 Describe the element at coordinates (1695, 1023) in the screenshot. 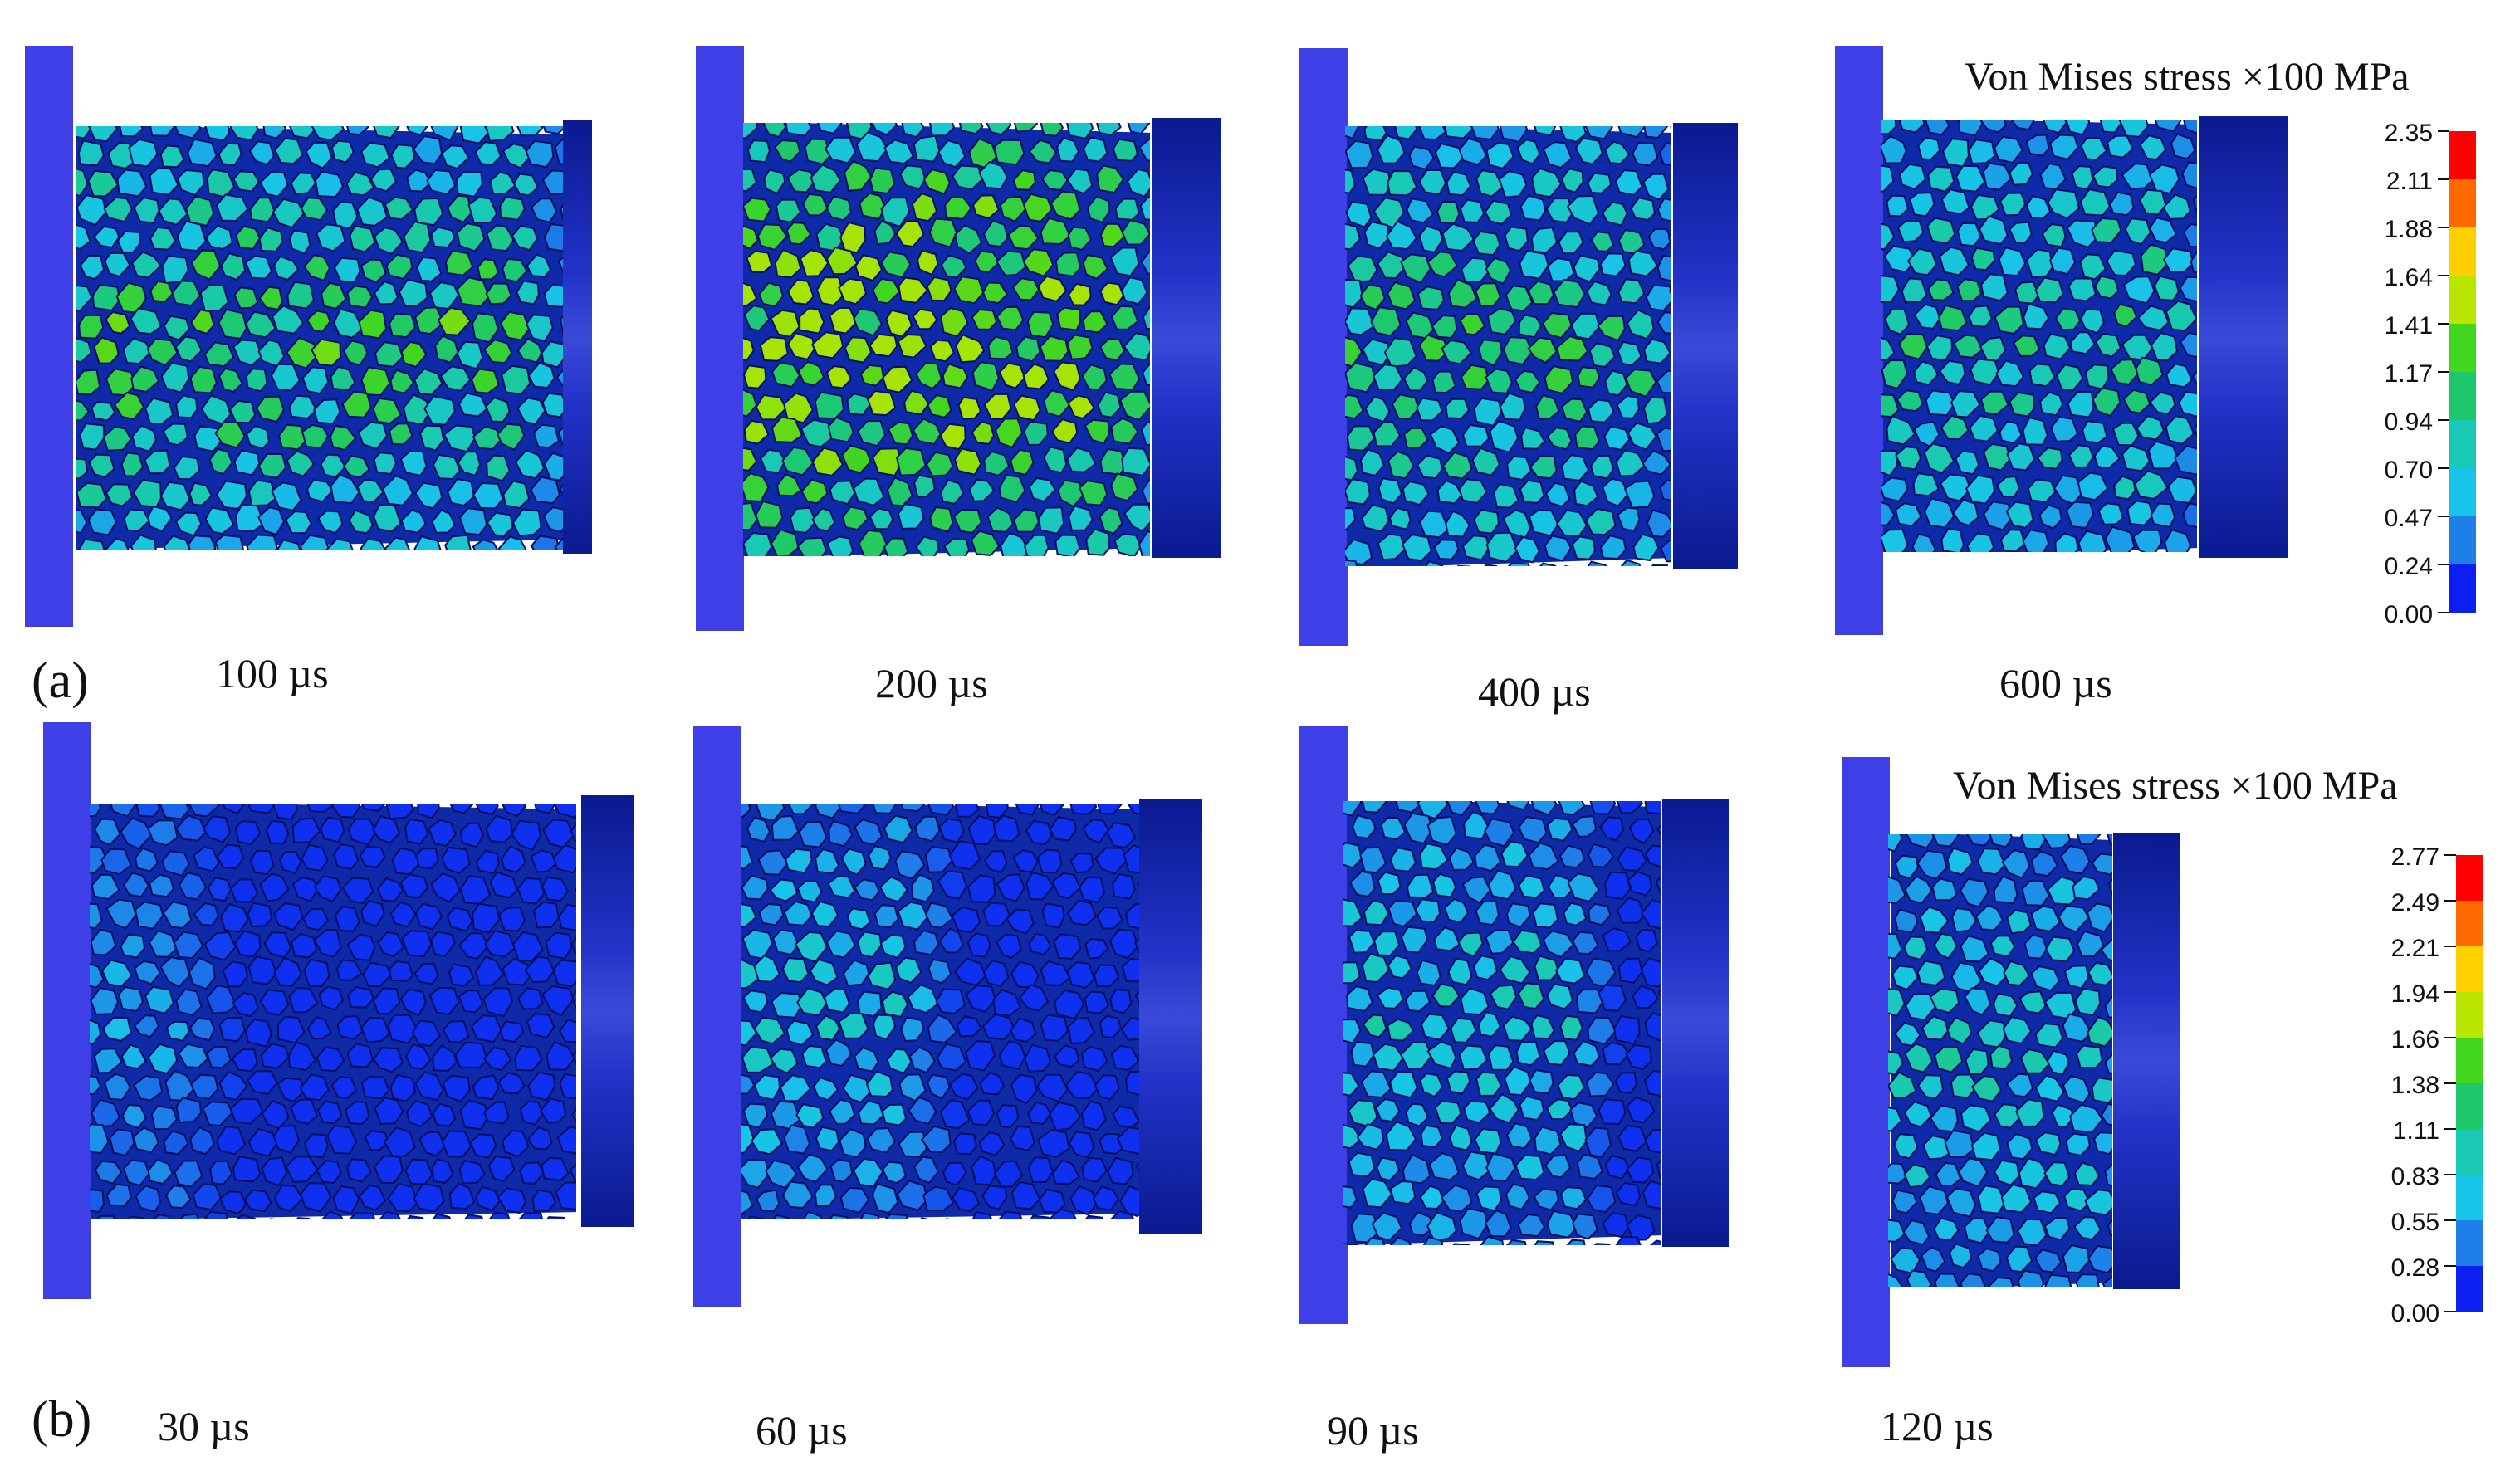

I see `transmission-platen` at that location.